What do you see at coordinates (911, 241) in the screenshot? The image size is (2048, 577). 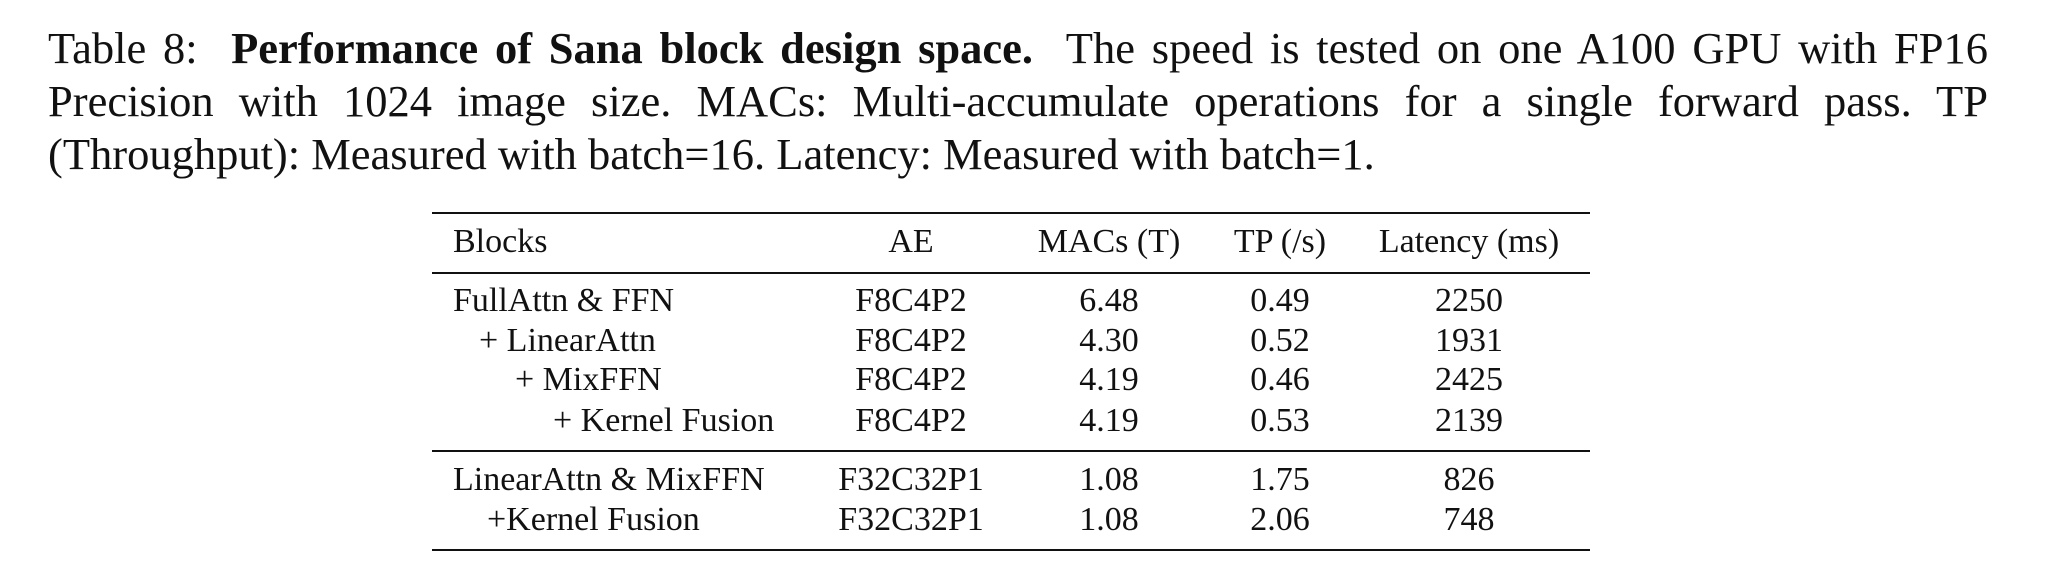 I see `header-cell: AE` at bounding box center [911, 241].